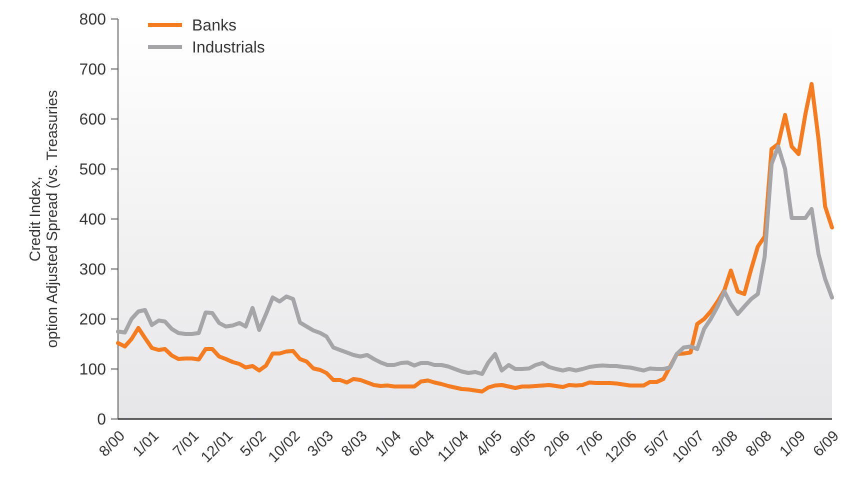  What do you see at coordinates (92, 370) in the screenshot?
I see `y-tick-label: 100` at bounding box center [92, 370].